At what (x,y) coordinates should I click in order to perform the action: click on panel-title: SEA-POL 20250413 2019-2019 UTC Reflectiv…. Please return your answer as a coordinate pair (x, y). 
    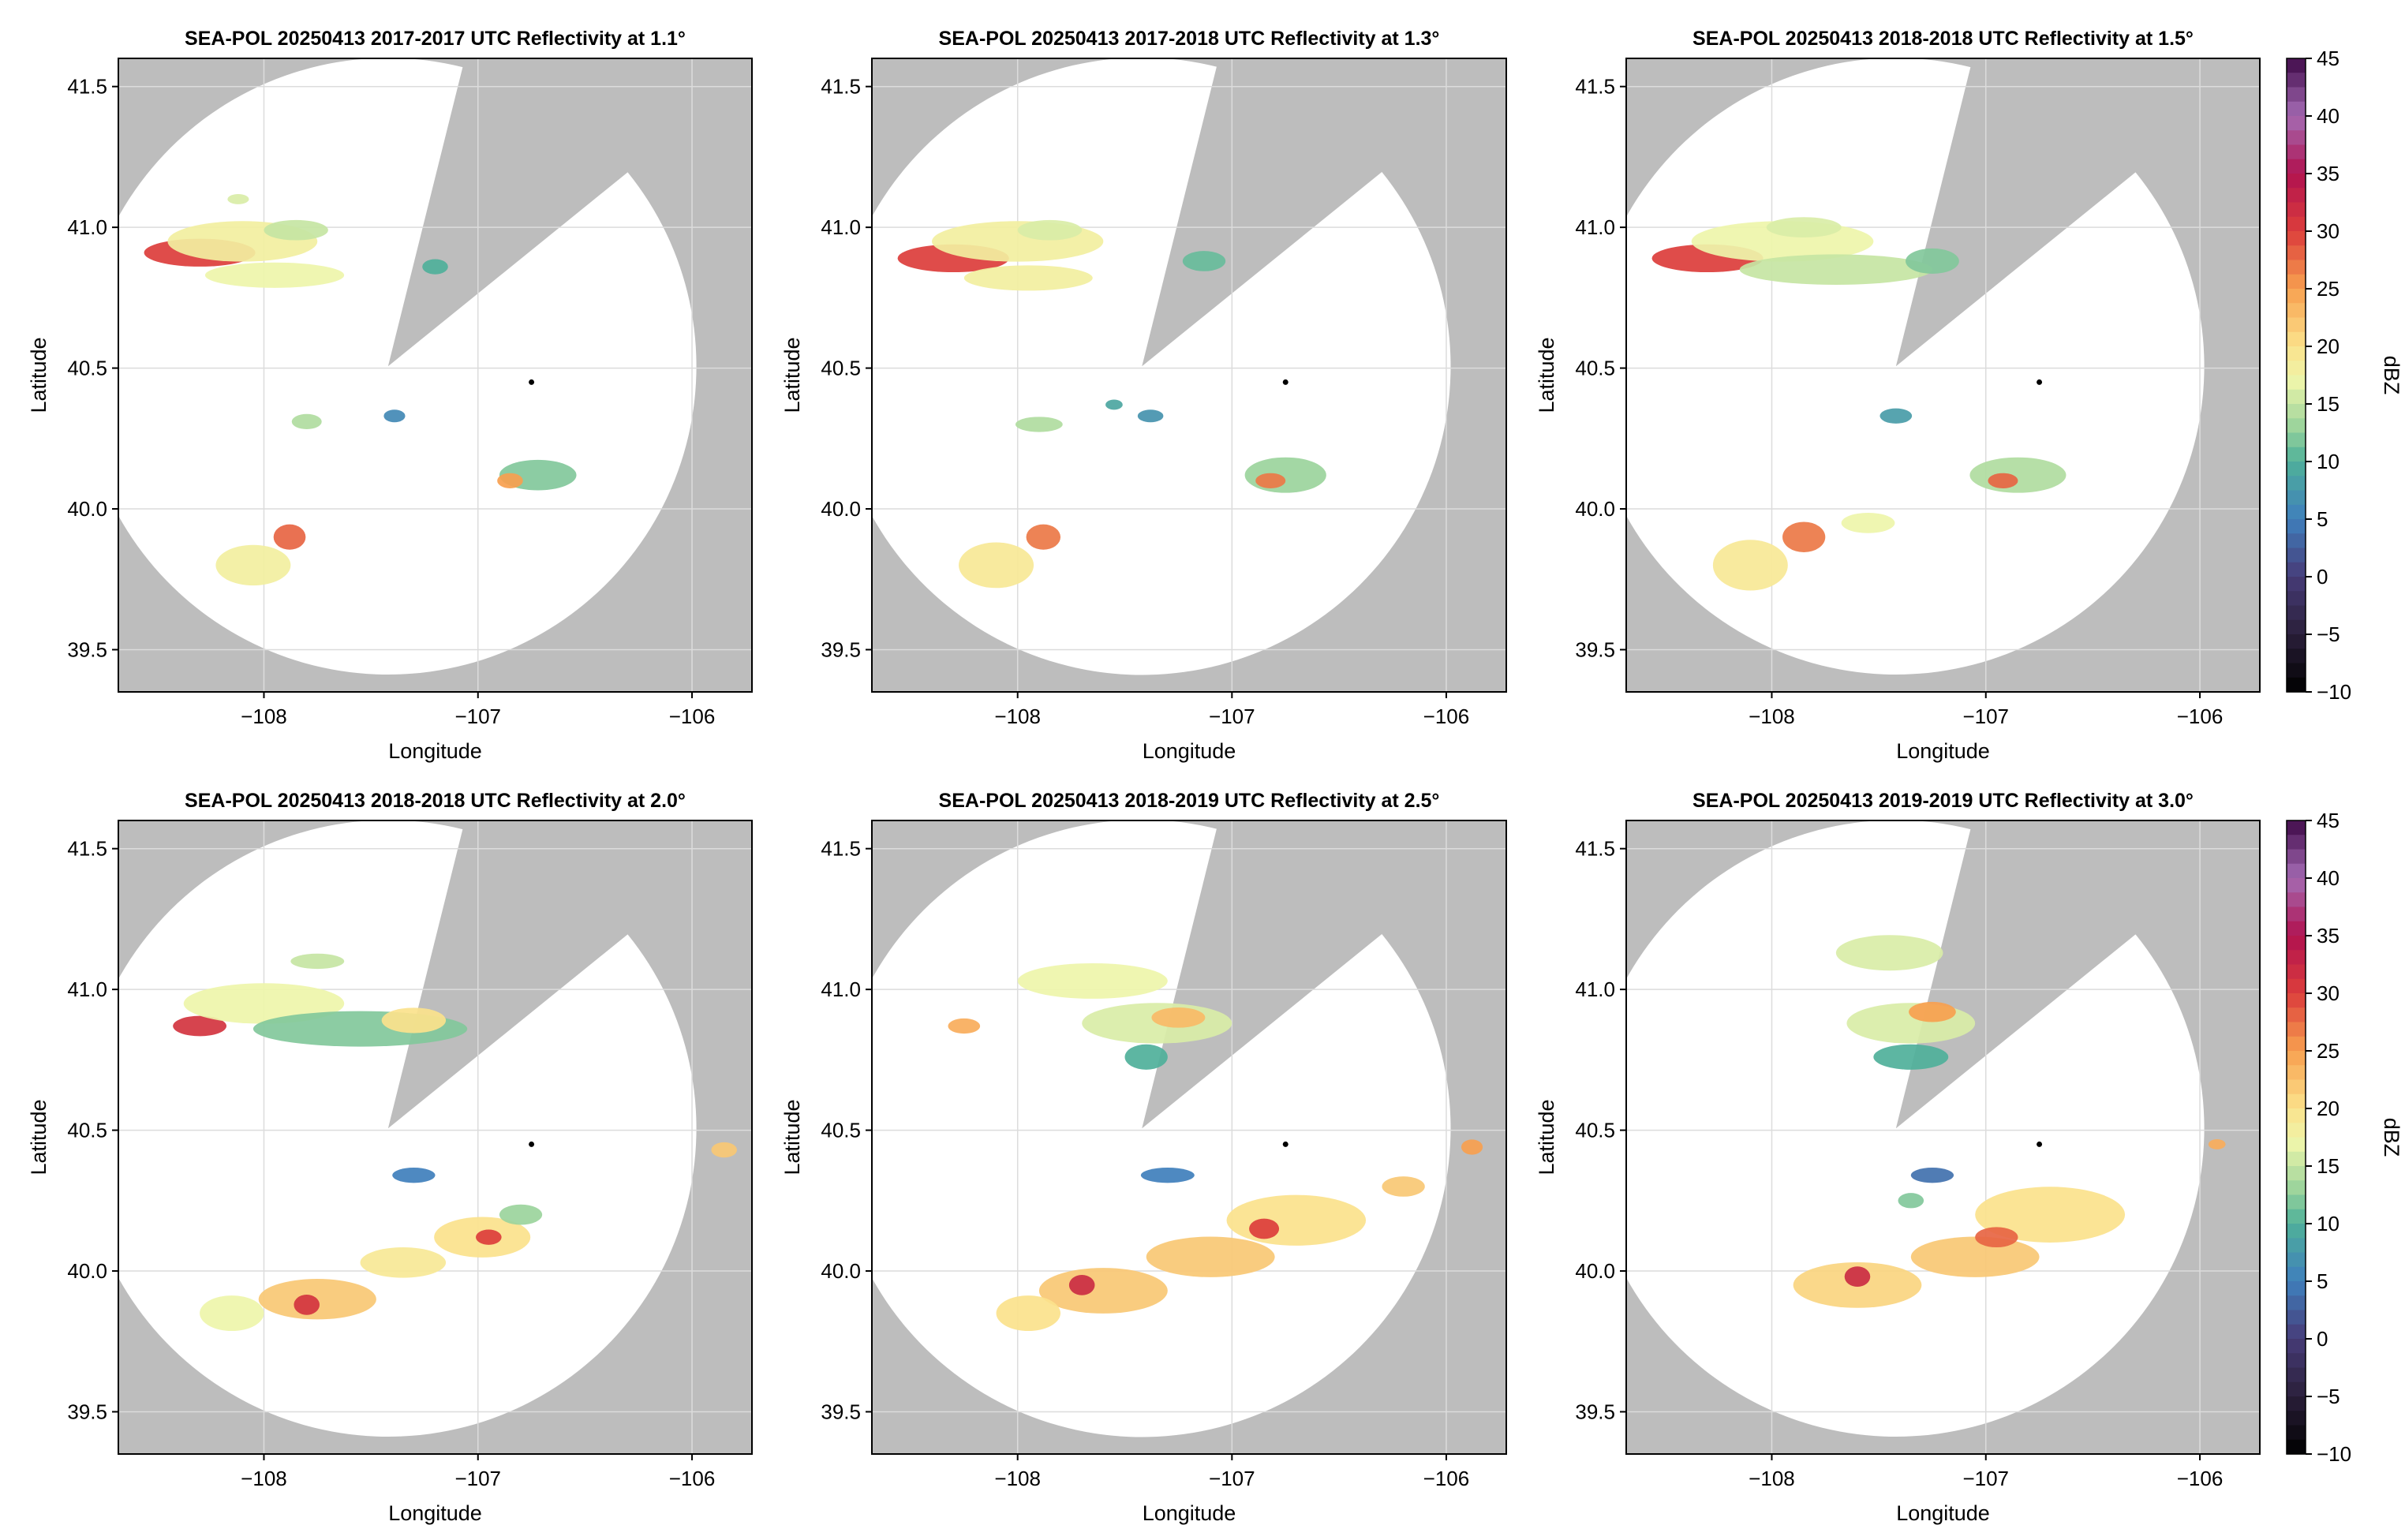
    Looking at the image, I should click on (1943, 801).